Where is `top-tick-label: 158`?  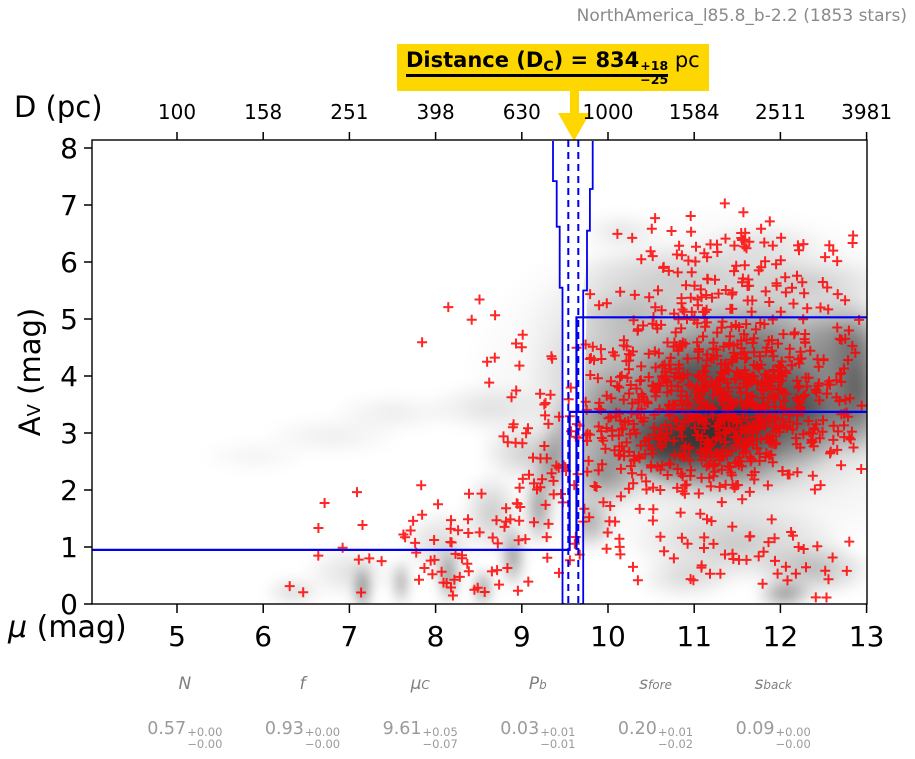
top-tick-label: 158 is located at coordinates (263, 112).